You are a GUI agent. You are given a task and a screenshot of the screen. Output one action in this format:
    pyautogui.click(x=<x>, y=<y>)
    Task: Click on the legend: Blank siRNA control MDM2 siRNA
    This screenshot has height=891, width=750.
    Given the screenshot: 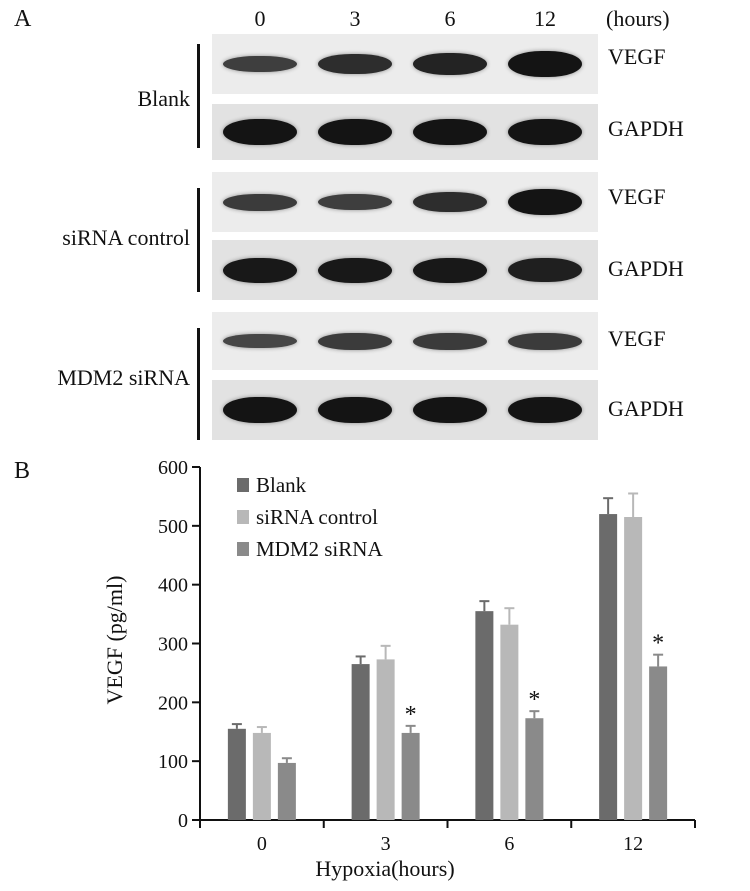 What is the action you would take?
    pyautogui.click(x=310, y=517)
    